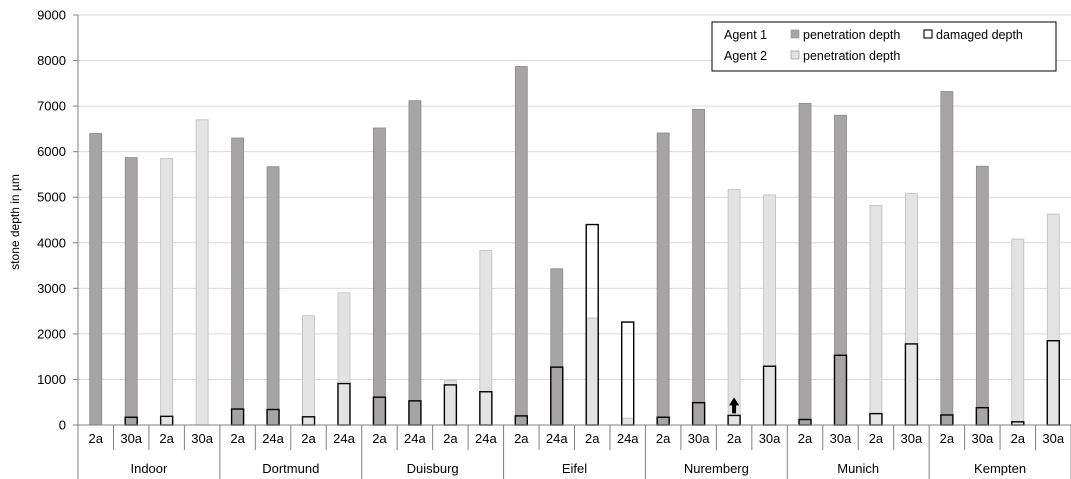  What do you see at coordinates (858, 468) in the screenshot?
I see `x-group-label: Munich` at bounding box center [858, 468].